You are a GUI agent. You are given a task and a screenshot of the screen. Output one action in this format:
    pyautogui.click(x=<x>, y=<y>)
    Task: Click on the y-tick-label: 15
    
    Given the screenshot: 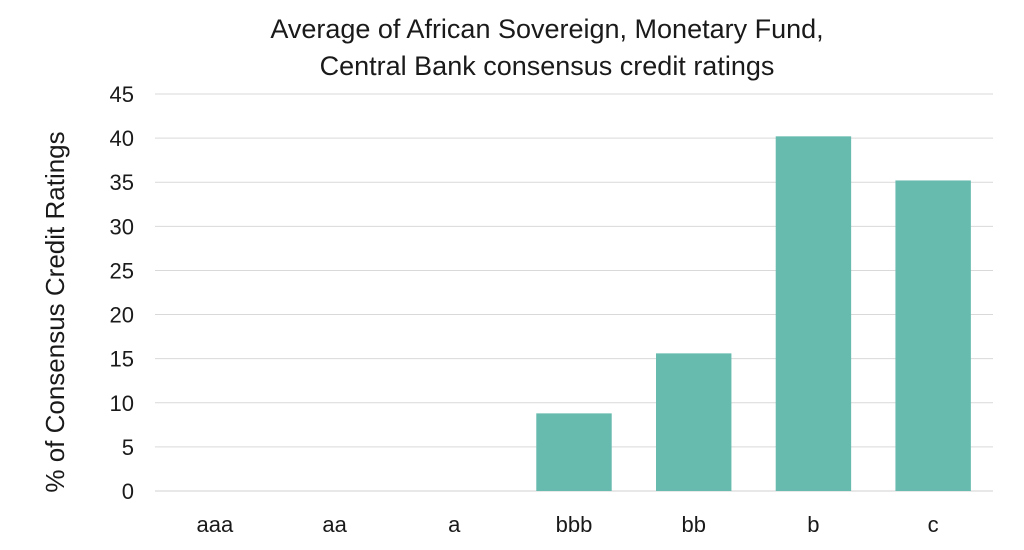 What is the action you would take?
    pyautogui.click(x=122, y=359)
    